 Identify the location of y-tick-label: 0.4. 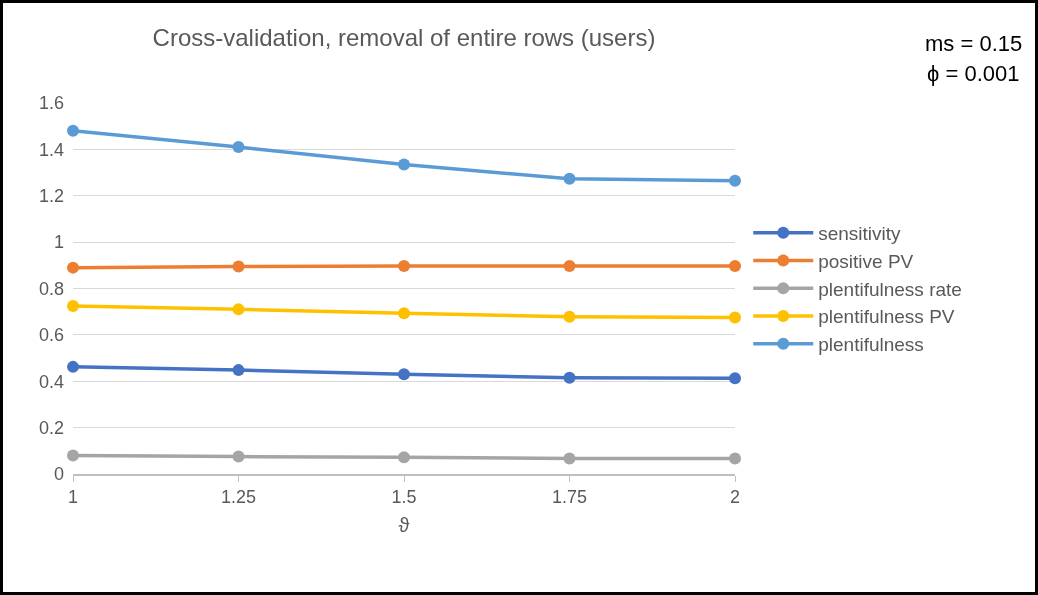
(51, 381).